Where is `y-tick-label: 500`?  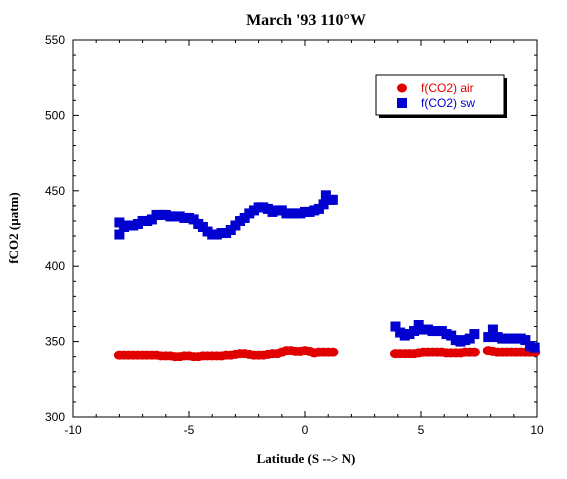
y-tick-label: 500 is located at coordinates (55, 115).